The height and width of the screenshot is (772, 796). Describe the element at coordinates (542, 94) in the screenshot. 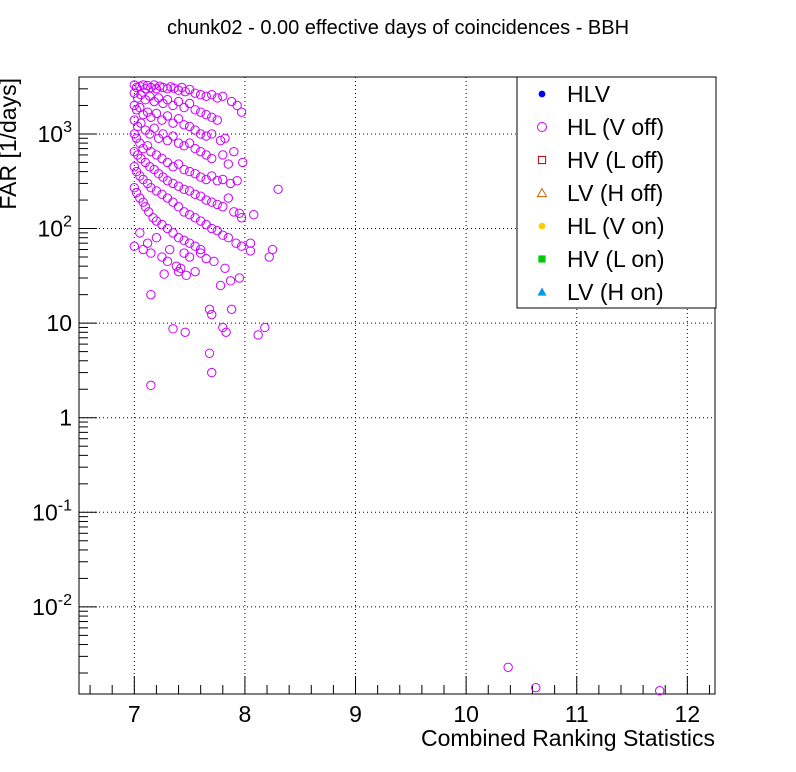

I see `legend-marker-filled-circle` at that location.